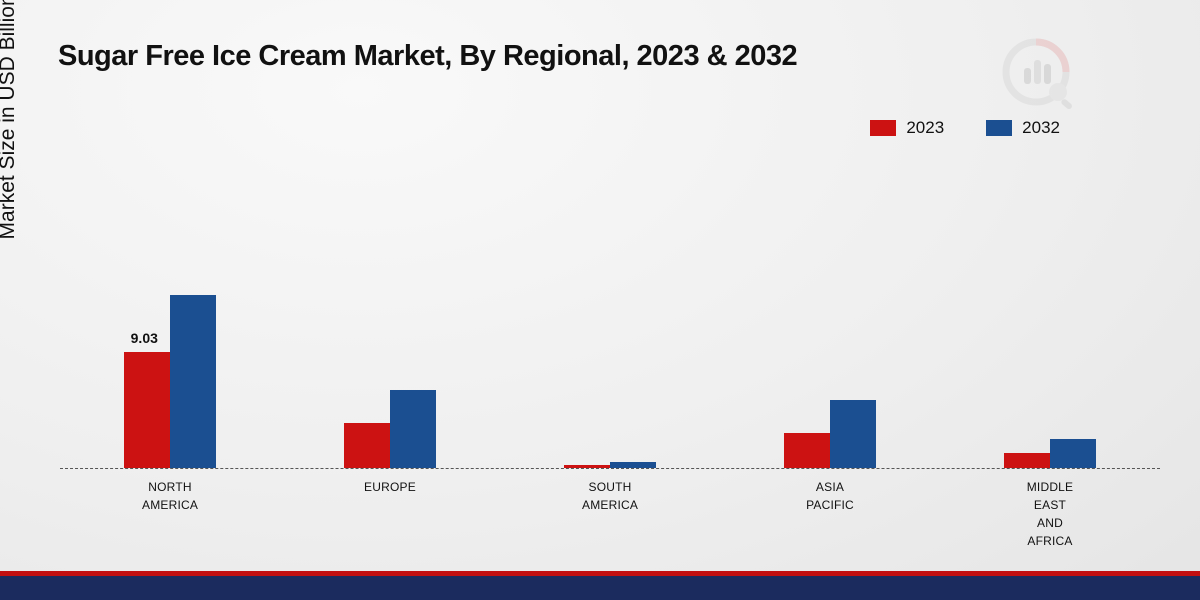 The width and height of the screenshot is (1200, 600). I want to click on category-label: EUROPE, so click(390, 487).